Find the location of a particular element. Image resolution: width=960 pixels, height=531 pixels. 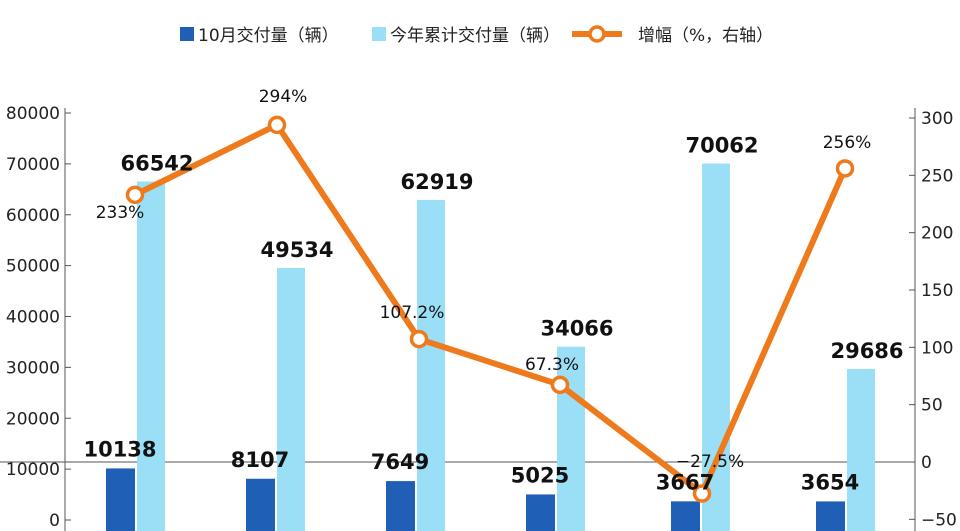

bar-monthly-label: 5025 is located at coordinates (540, 475).